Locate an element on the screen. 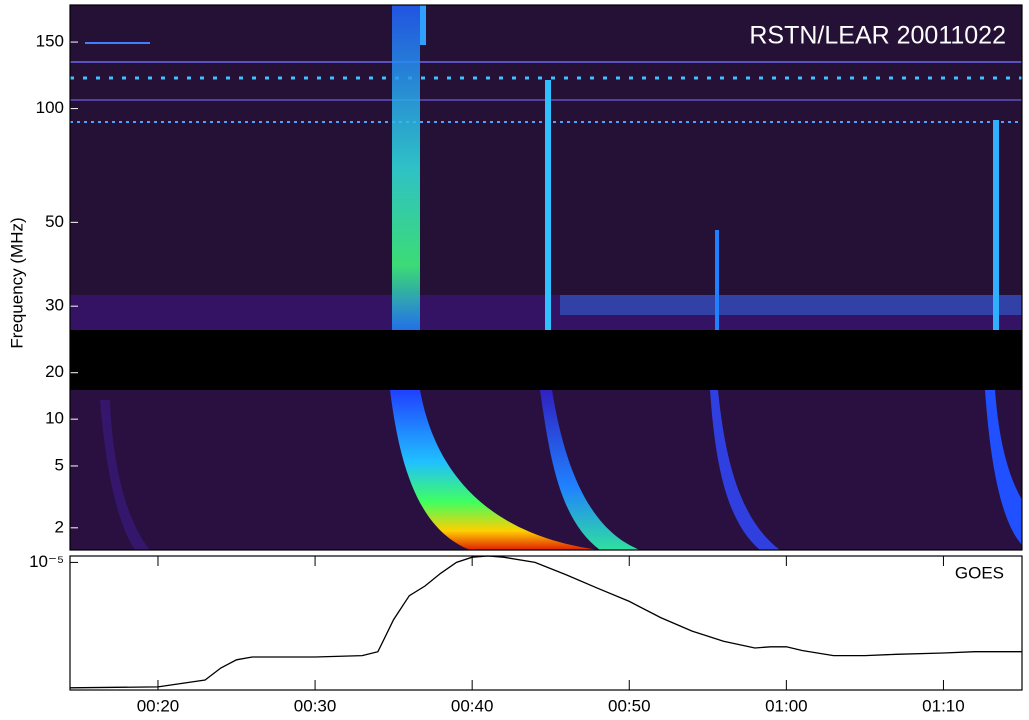 This screenshot has width=1029, height=720. y-tick-label: 10 is located at coordinates (54, 418).